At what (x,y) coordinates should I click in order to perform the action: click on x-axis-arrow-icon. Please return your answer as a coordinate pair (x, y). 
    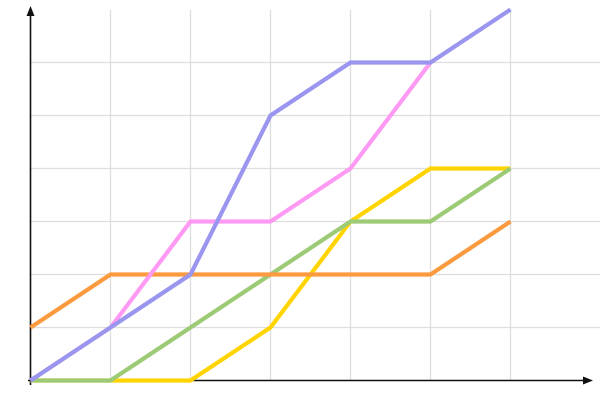
    Looking at the image, I should click on (588, 380).